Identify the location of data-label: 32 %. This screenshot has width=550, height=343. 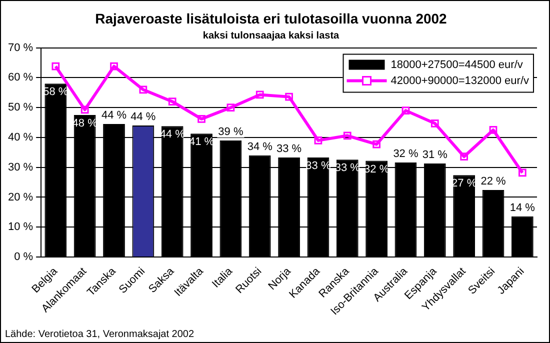
(405, 154).